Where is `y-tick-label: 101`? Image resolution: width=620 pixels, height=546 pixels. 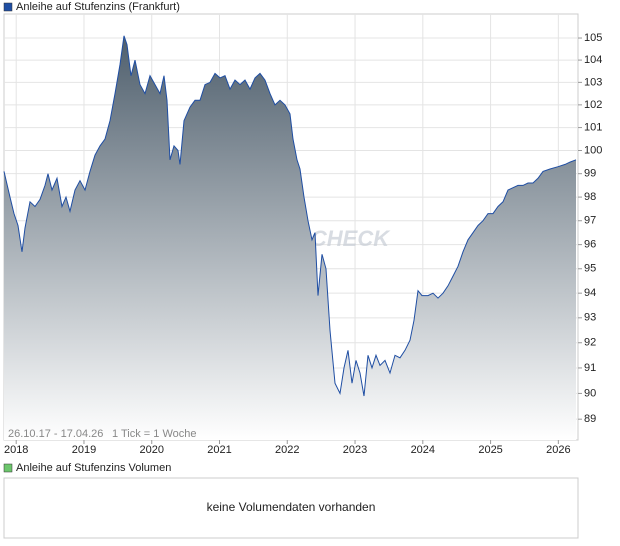
y-tick-label: 101 is located at coordinates (593, 127).